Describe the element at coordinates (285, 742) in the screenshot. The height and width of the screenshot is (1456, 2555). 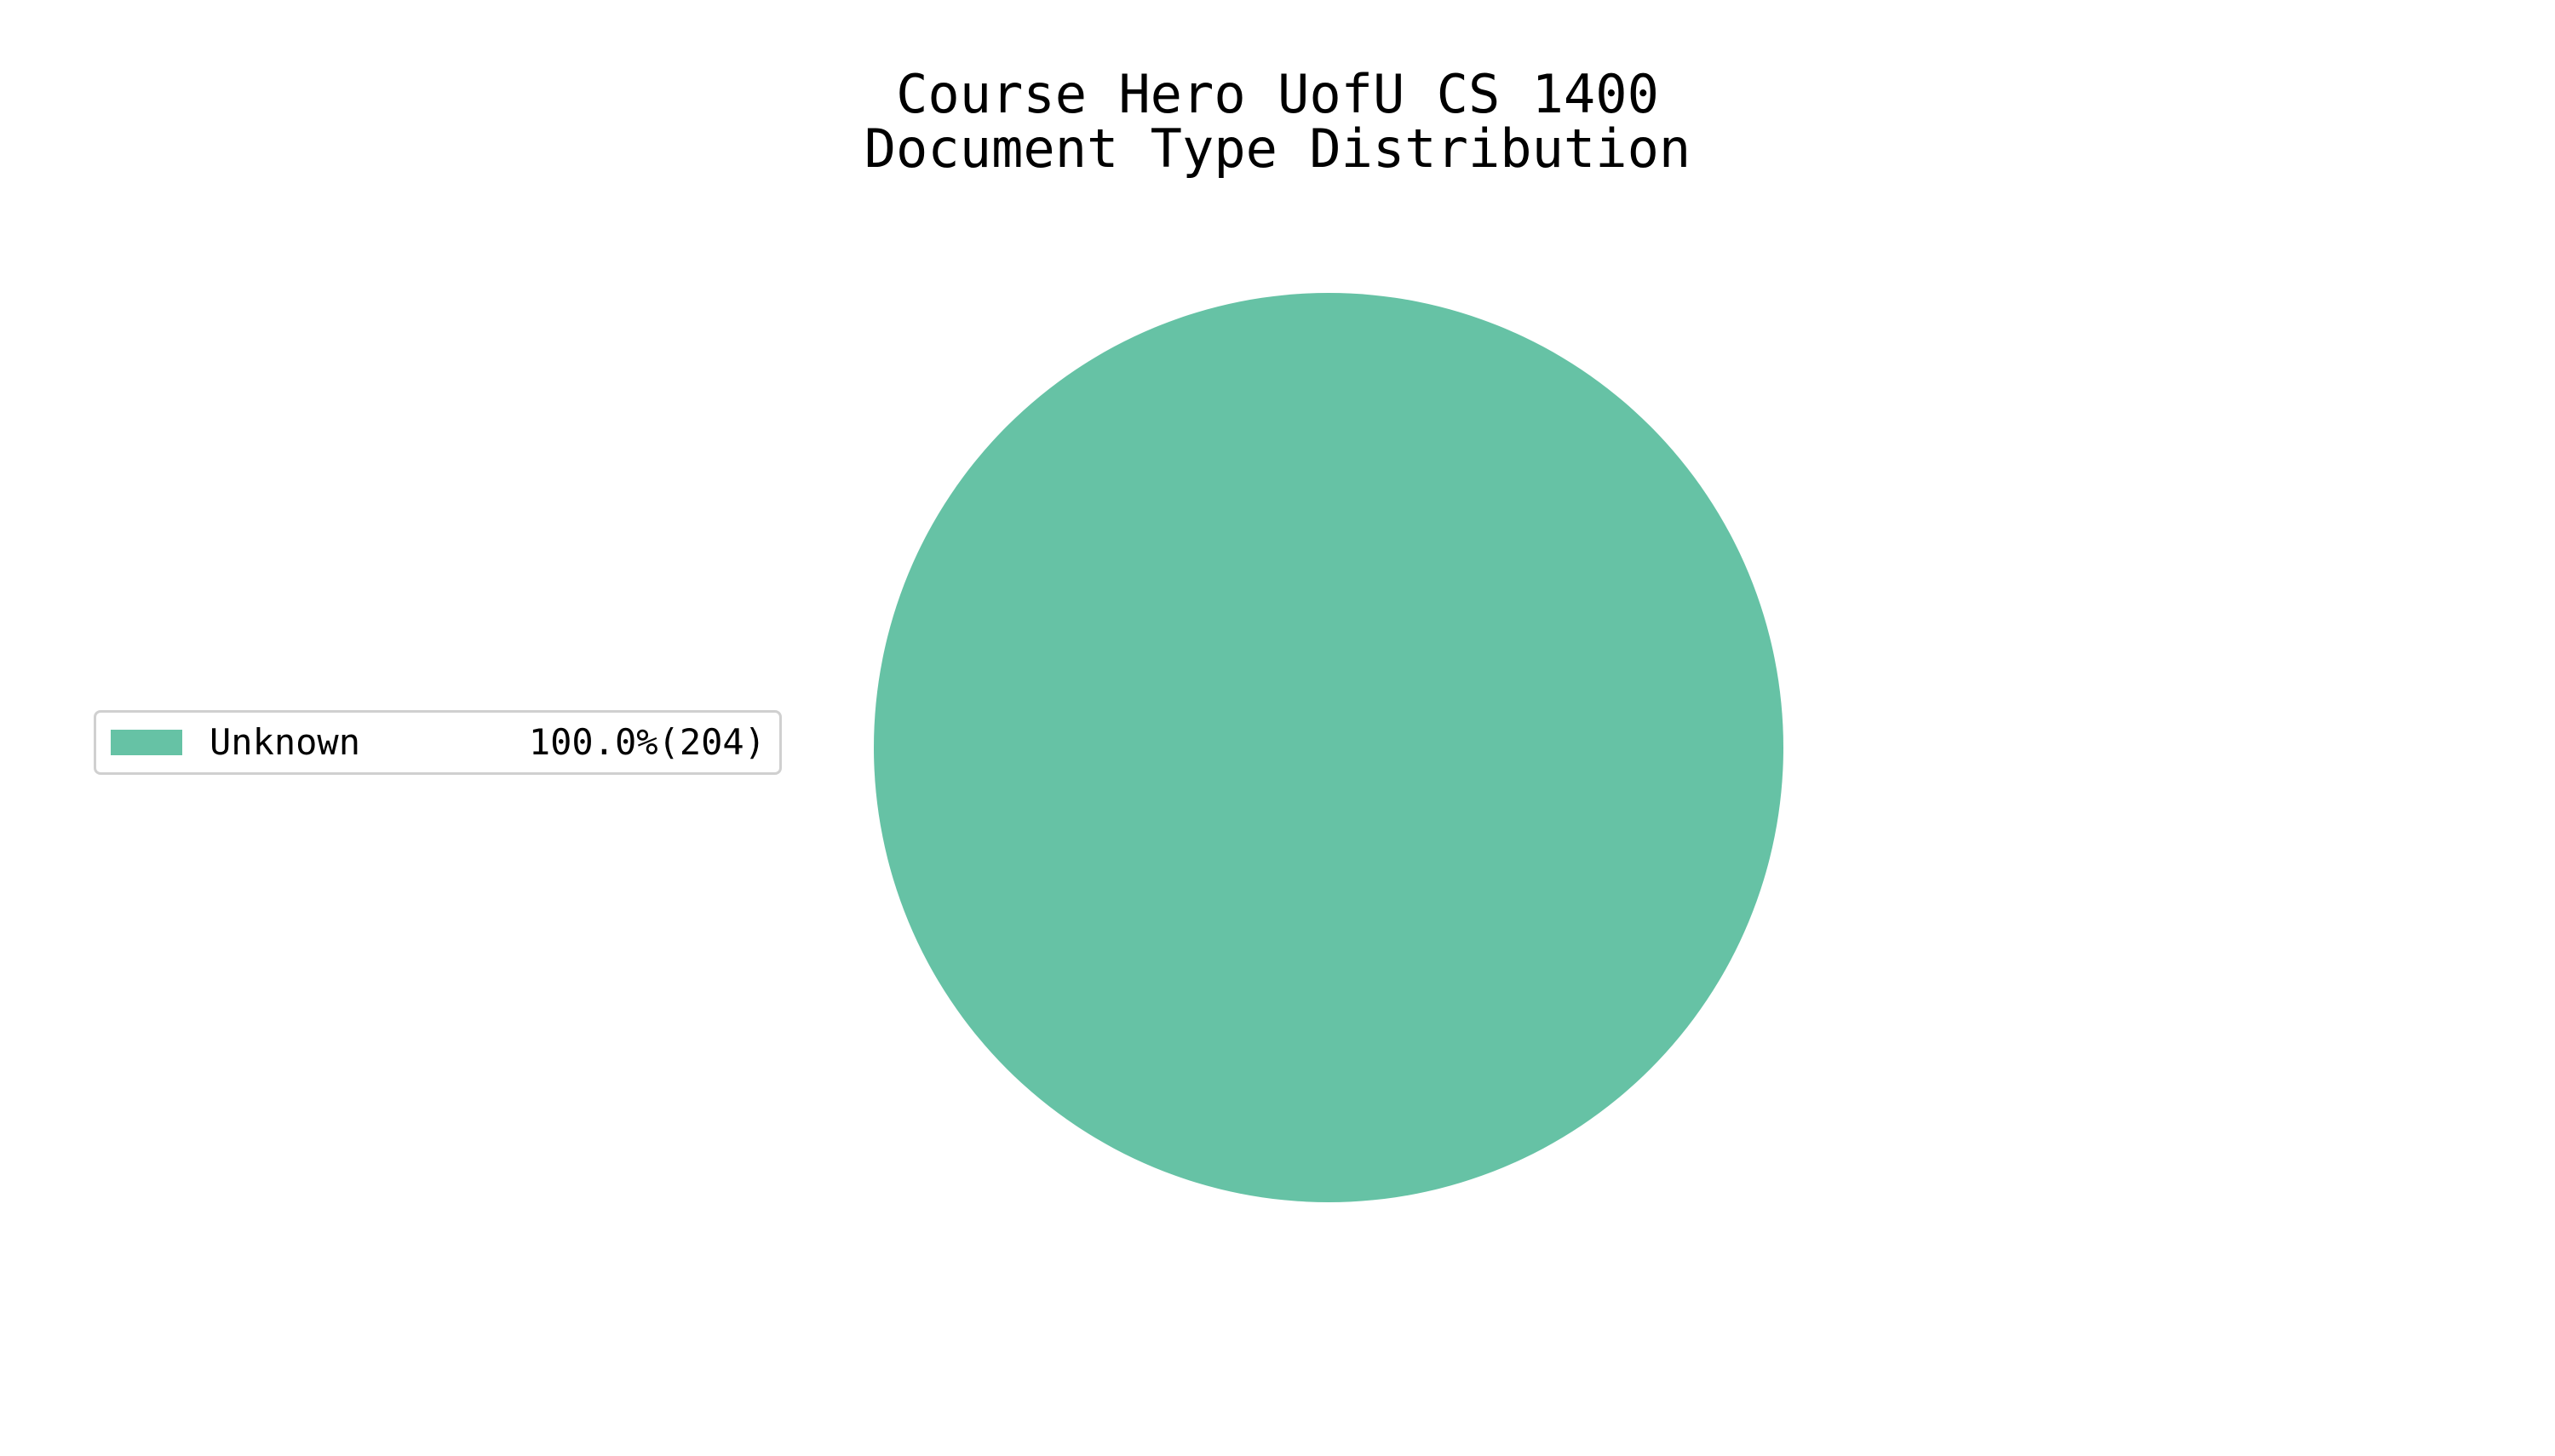
I see `legend-label-unknown: Unknown` at that location.